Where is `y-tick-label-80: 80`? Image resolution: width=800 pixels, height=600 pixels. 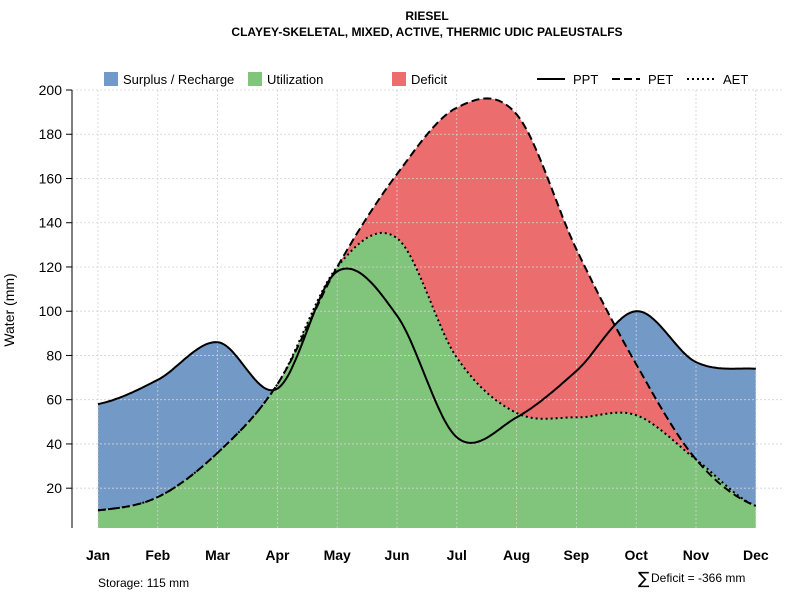
y-tick-label-80: 80 is located at coordinates (54, 355).